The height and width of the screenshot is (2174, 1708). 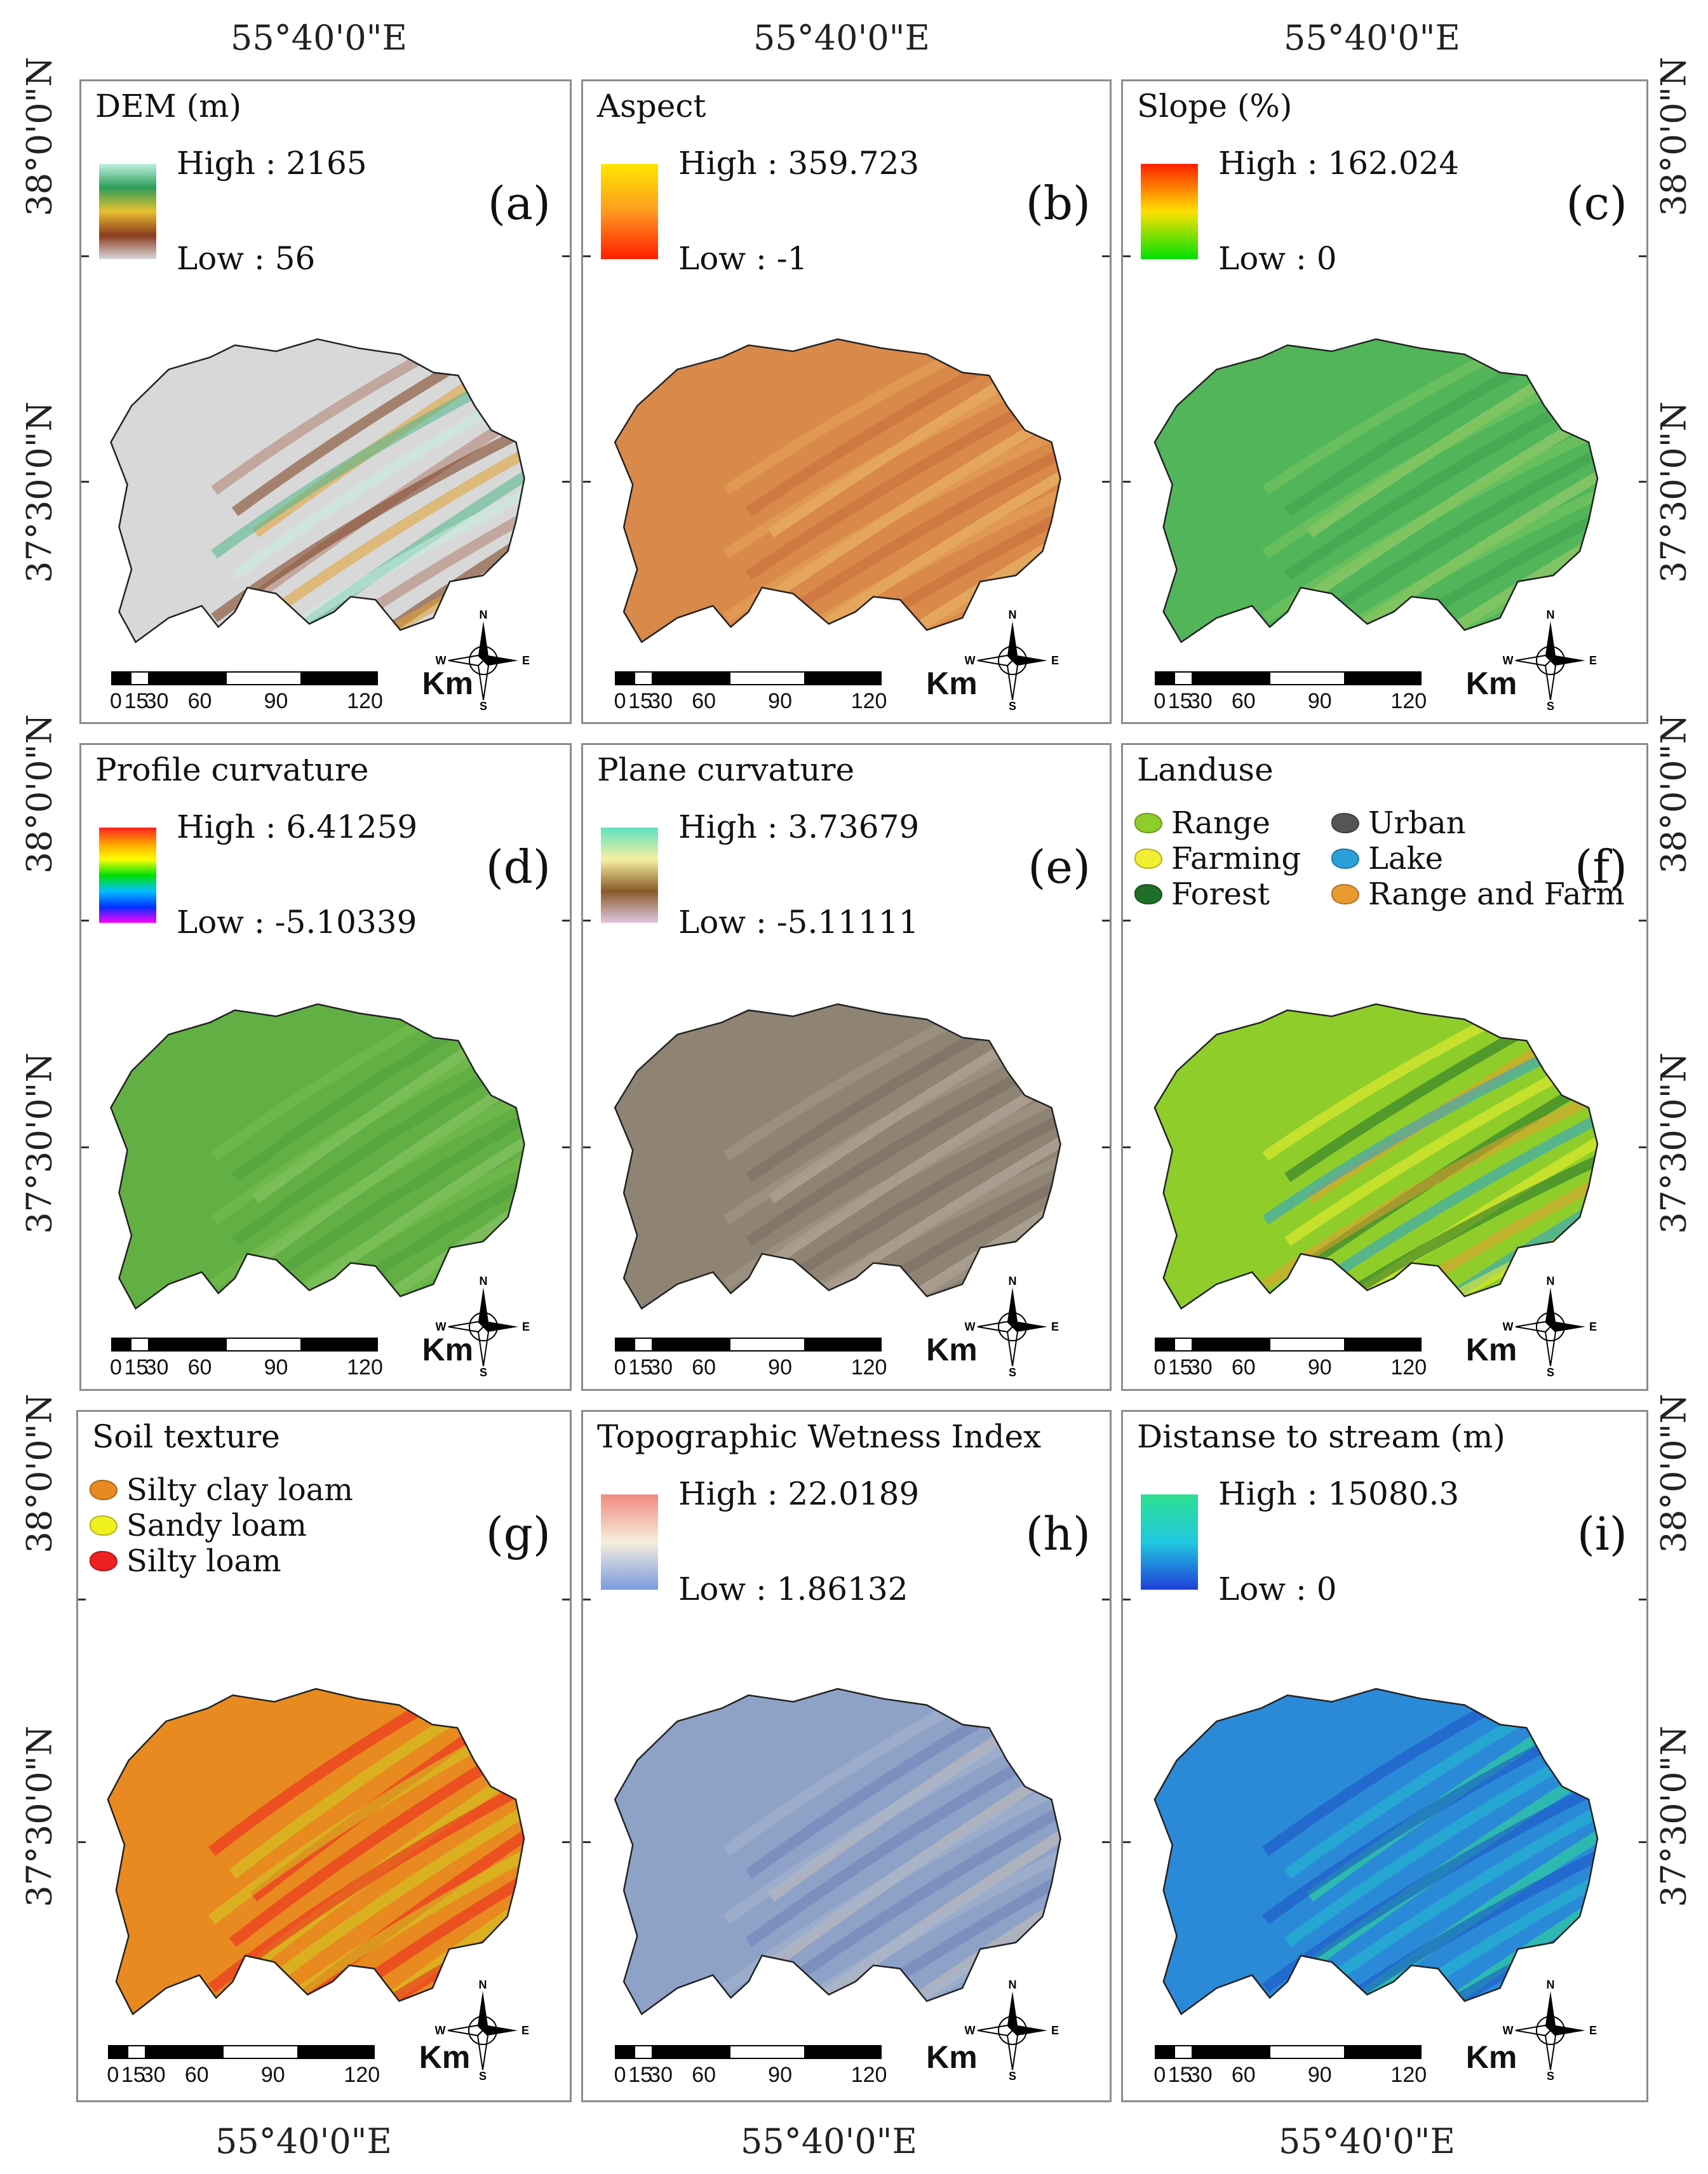 What do you see at coordinates (1673, 1143) in the screenshot?
I see `latitude-label-right-4: 37°30'0"N` at bounding box center [1673, 1143].